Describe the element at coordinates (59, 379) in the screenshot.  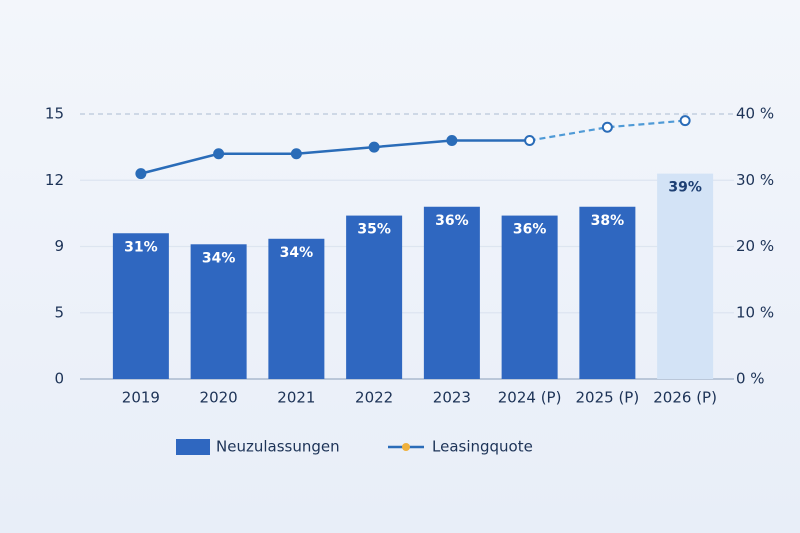
I see `y-tick-label: 0` at that location.